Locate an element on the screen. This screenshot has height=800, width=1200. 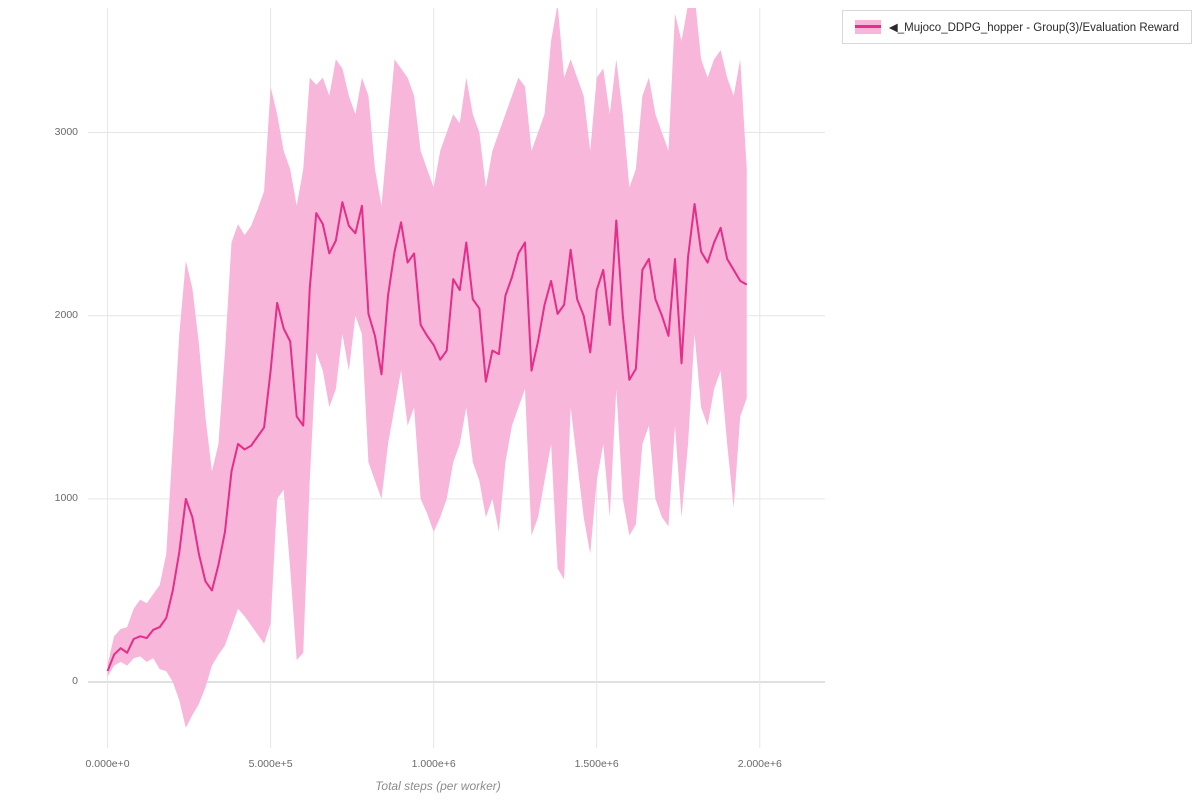
x-tick-label: 0.000e+0 is located at coordinates (107, 764).